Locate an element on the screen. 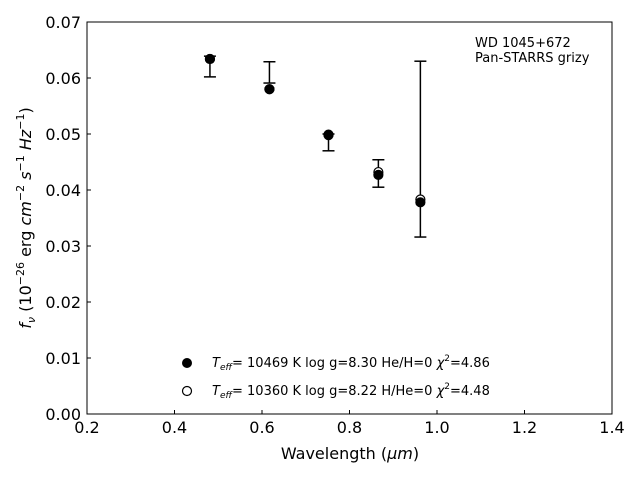 The width and height of the screenshot is (640, 480). x-tick-label: 0.8 is located at coordinates (349, 427).